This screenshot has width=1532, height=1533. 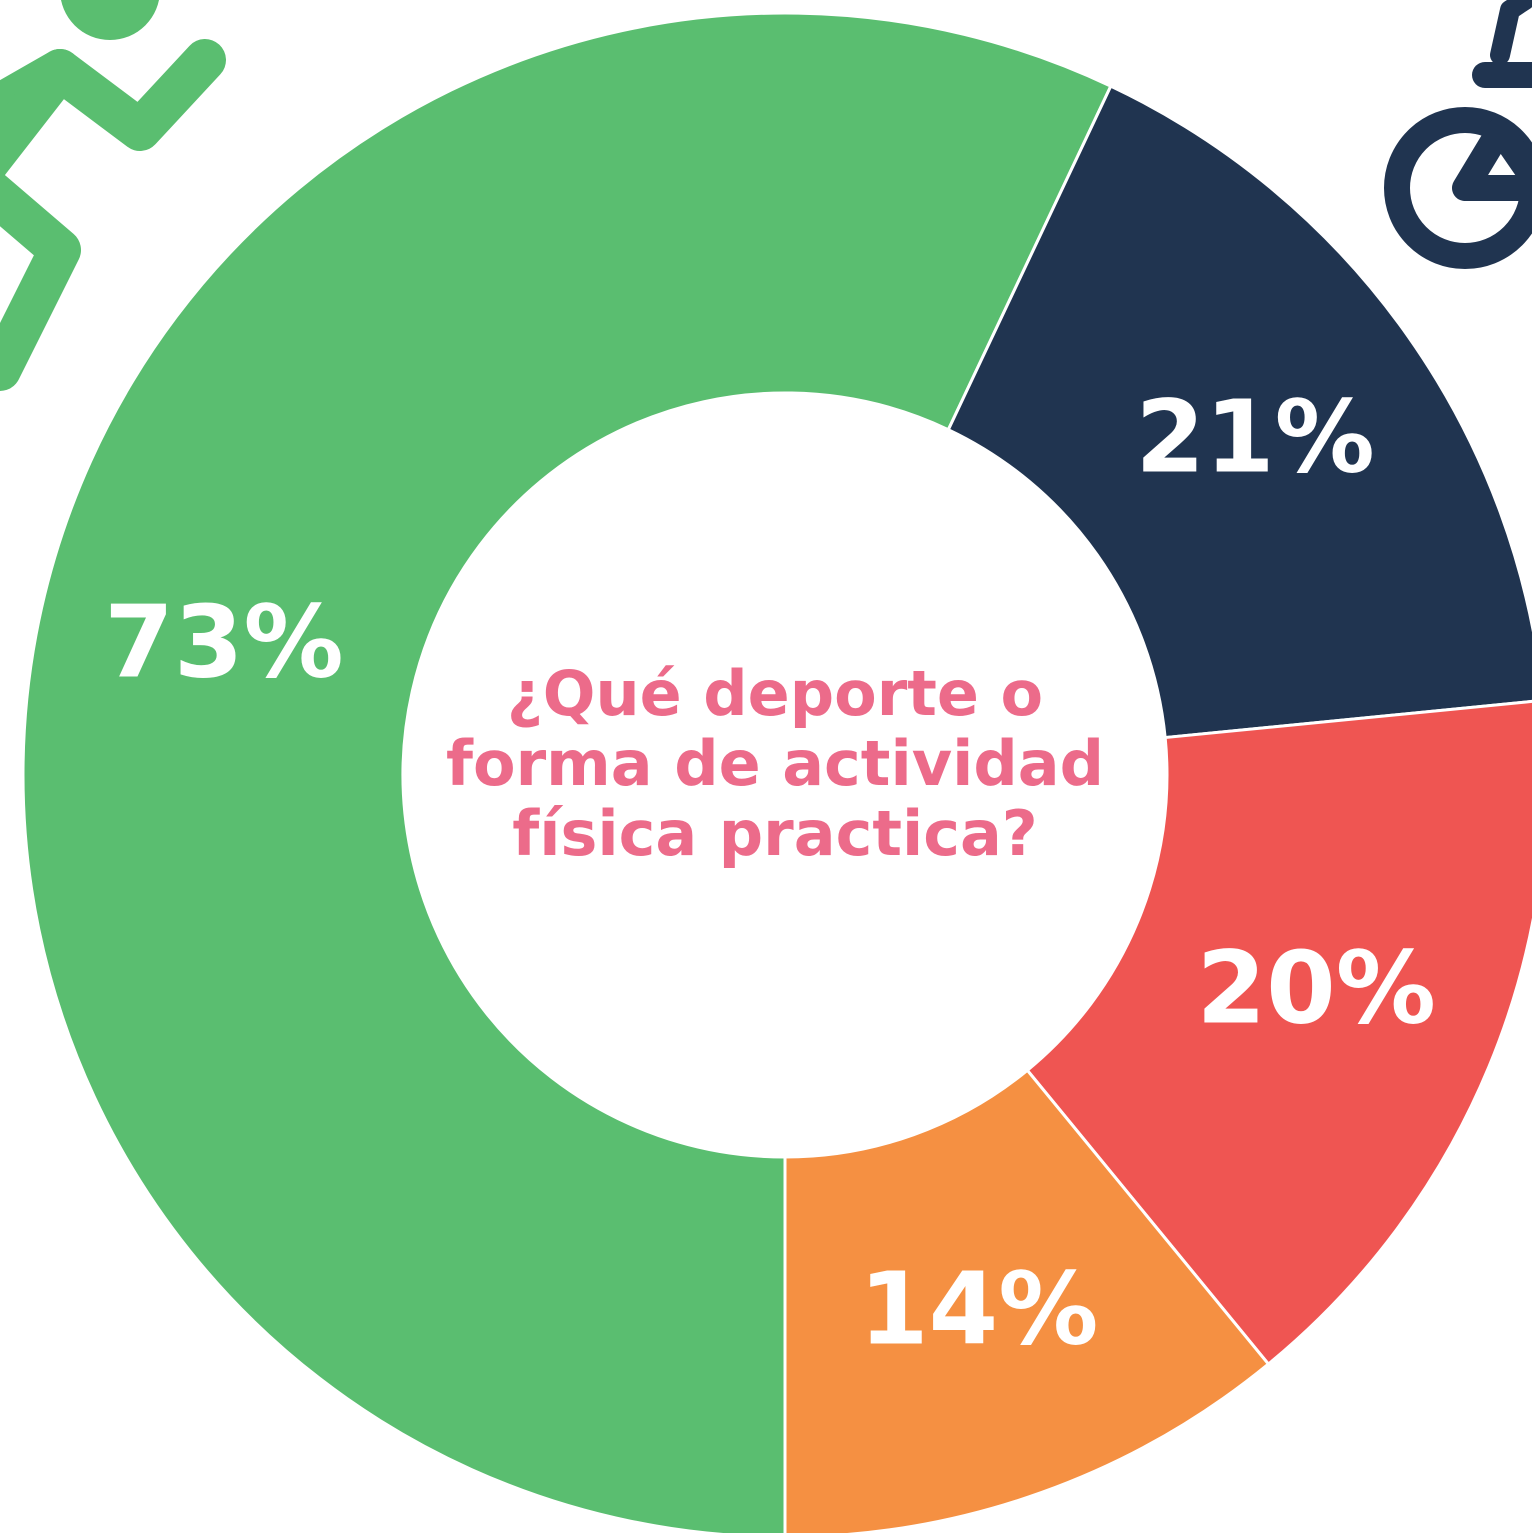 What do you see at coordinates (775, 833) in the screenshot?
I see `chart-title: física practica?` at bounding box center [775, 833].